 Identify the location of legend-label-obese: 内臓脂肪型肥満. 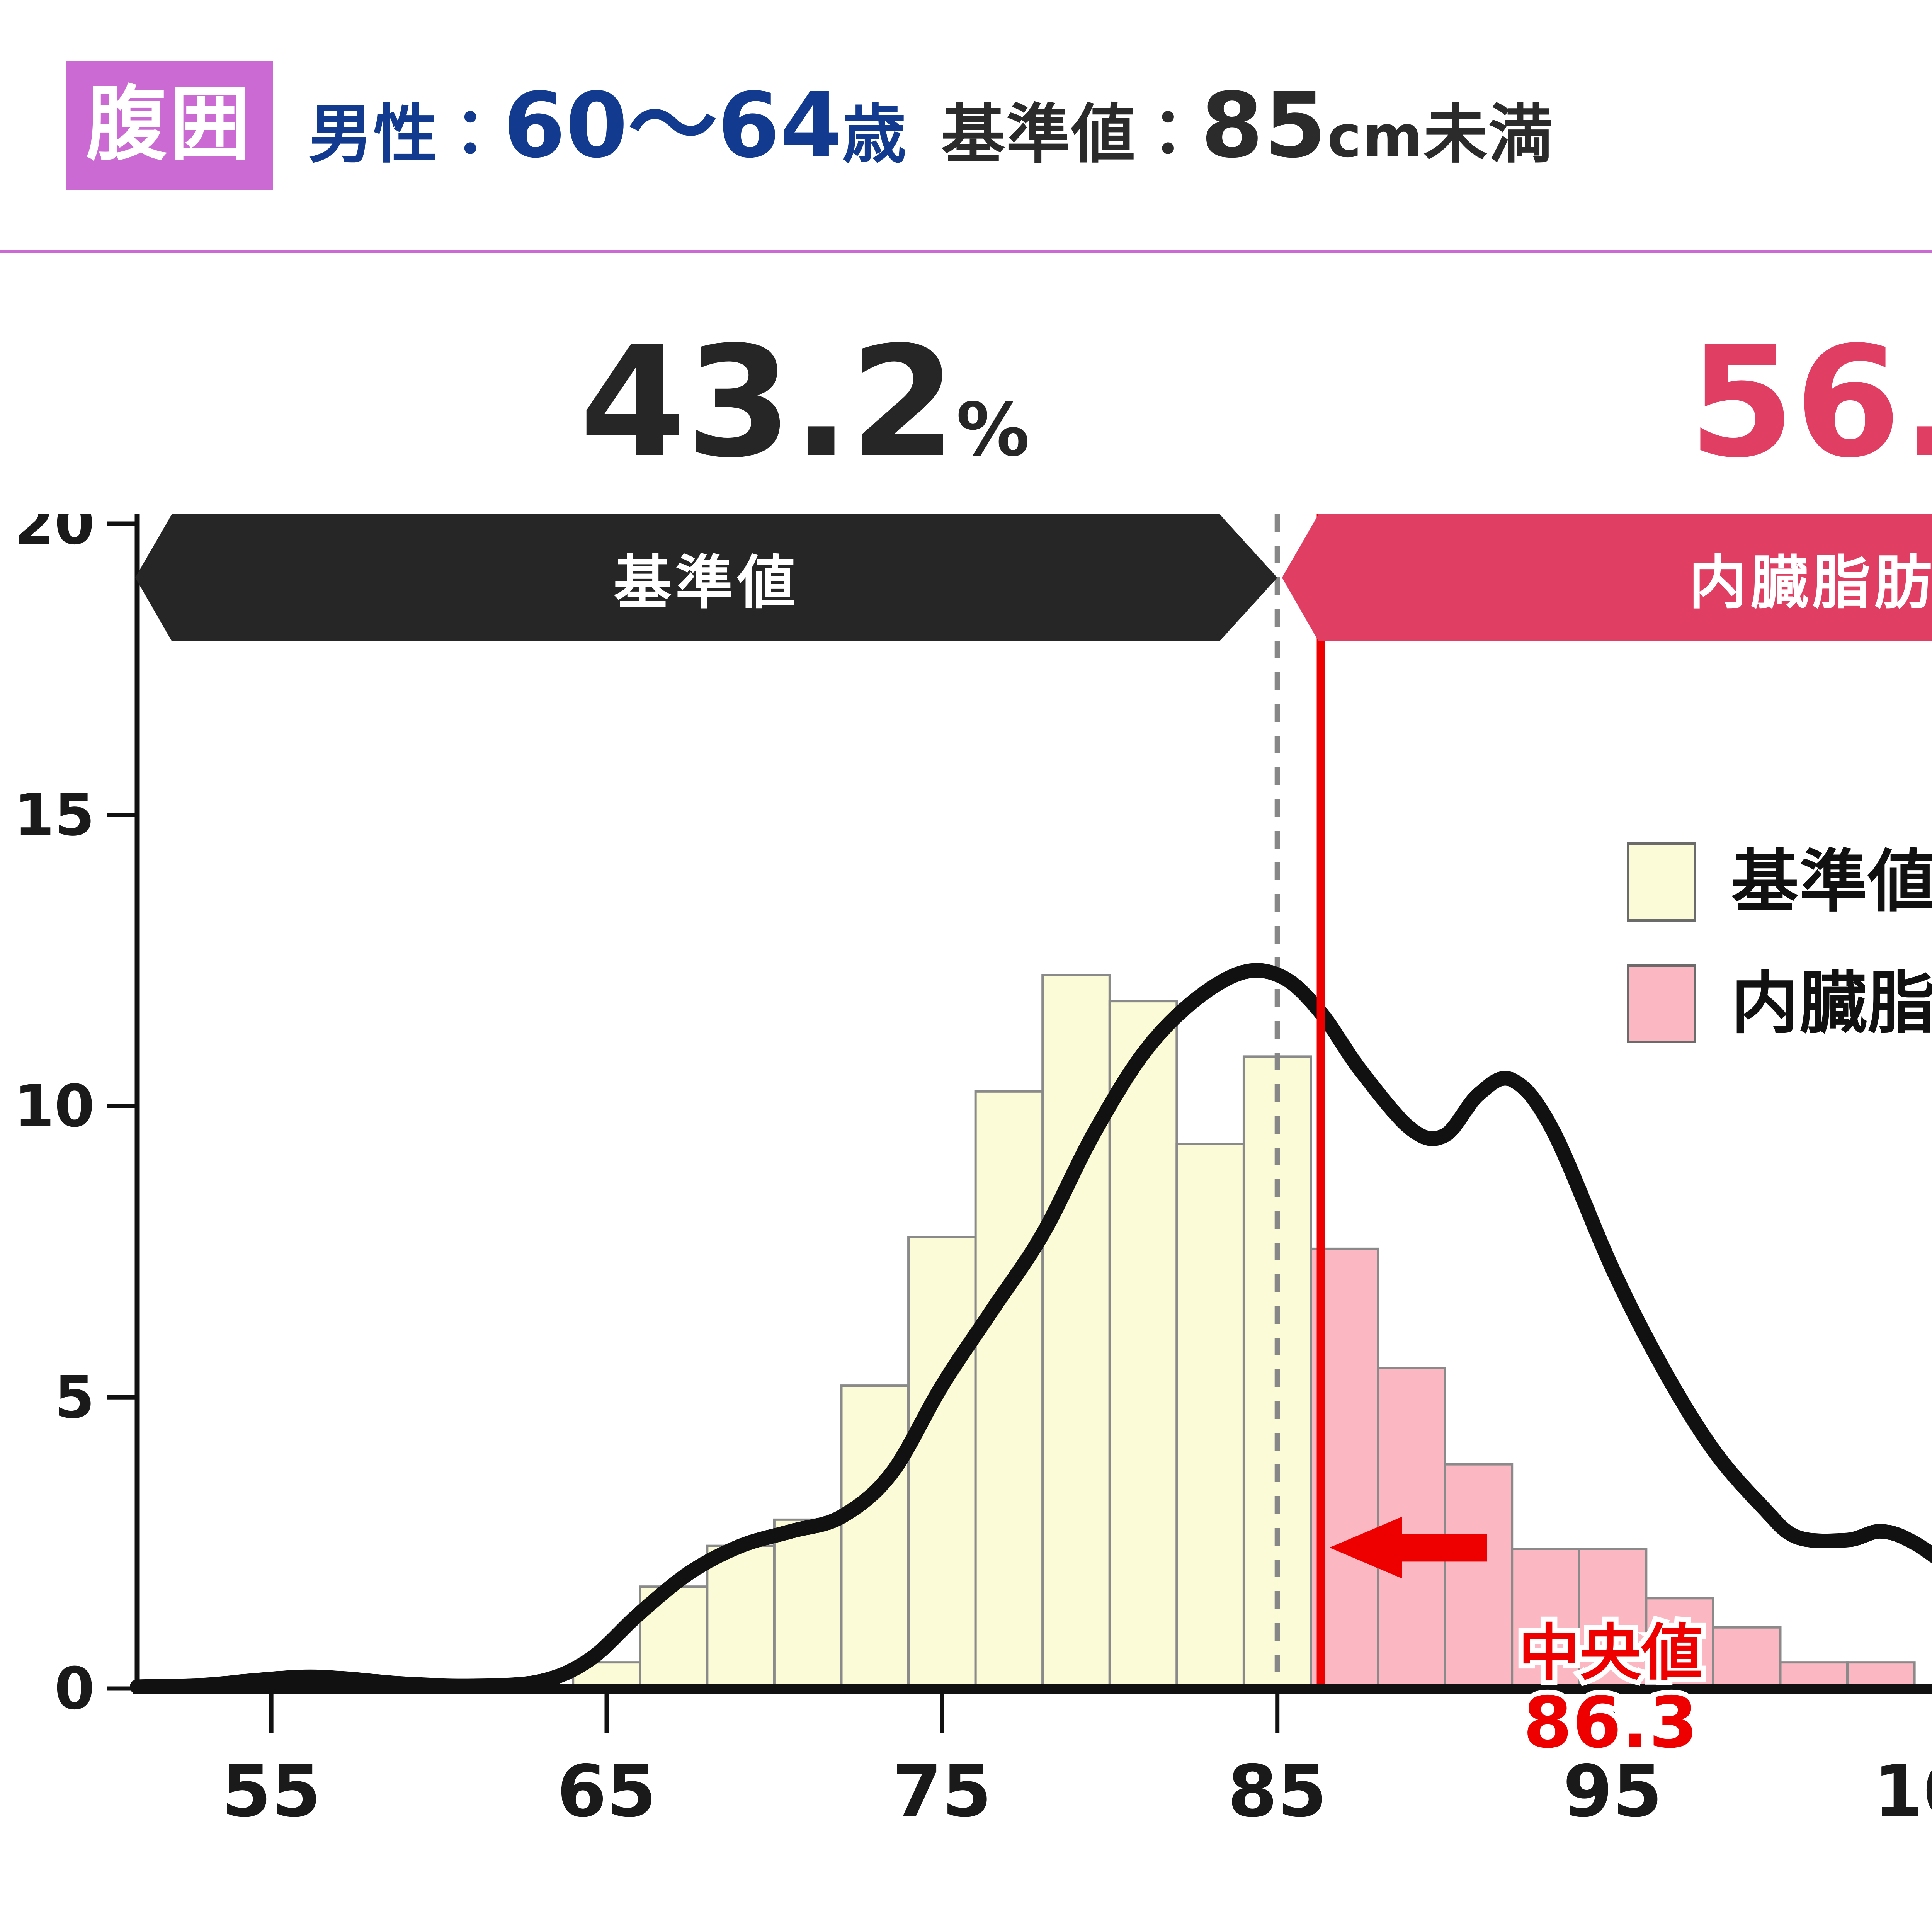
(1831, 1004).